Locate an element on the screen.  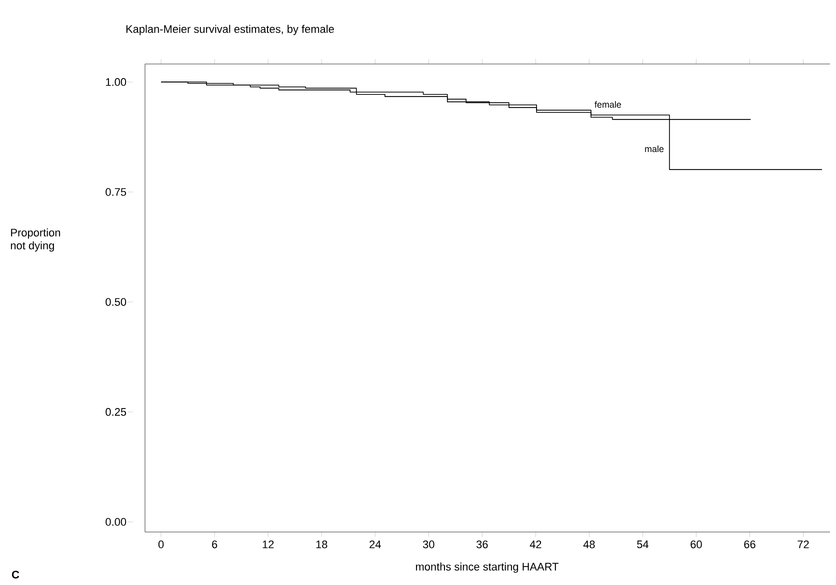
y-tick-label: 1.00 is located at coordinates (116, 82).